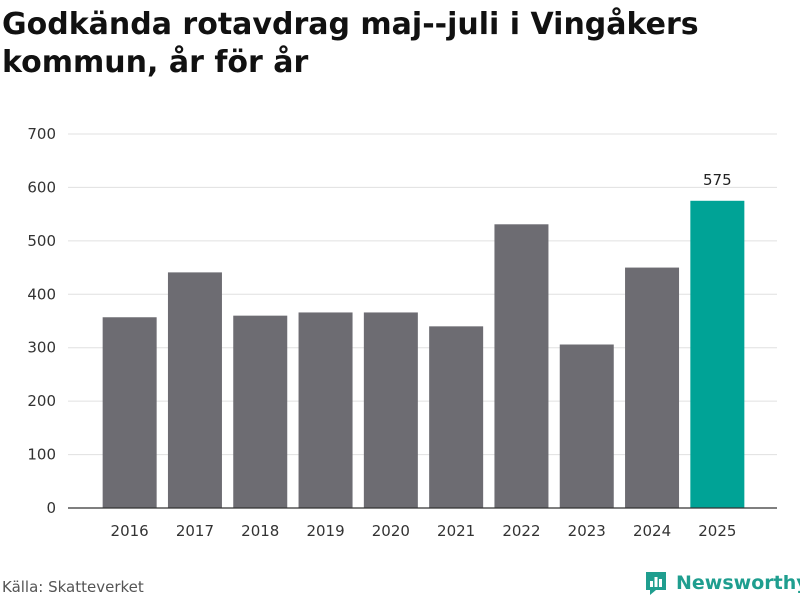 Image resolution: width=800 pixels, height=600 pixels. I want to click on y-tick-label: 500, so click(41, 241).